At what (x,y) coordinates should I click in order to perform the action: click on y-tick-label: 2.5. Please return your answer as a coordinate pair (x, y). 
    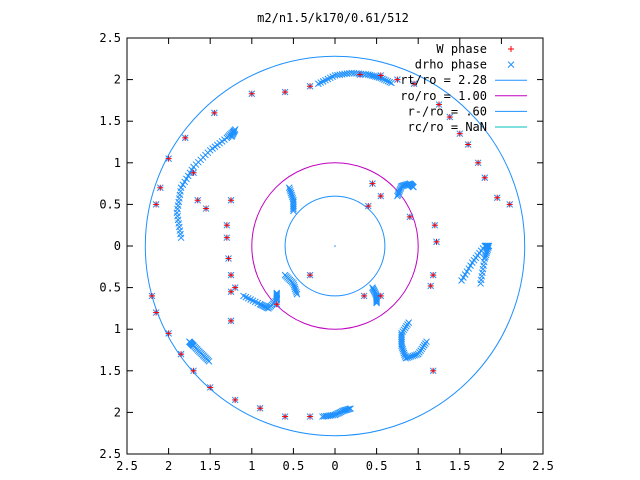
    Looking at the image, I should click on (110, 38).